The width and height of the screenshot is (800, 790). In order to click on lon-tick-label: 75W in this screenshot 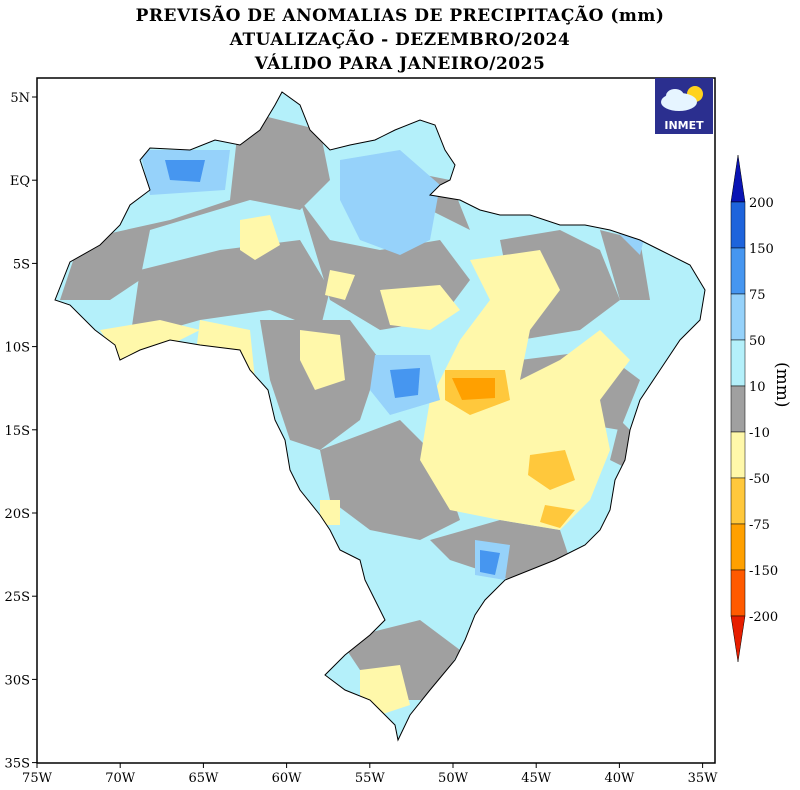, I will do `click(37, 778)`.